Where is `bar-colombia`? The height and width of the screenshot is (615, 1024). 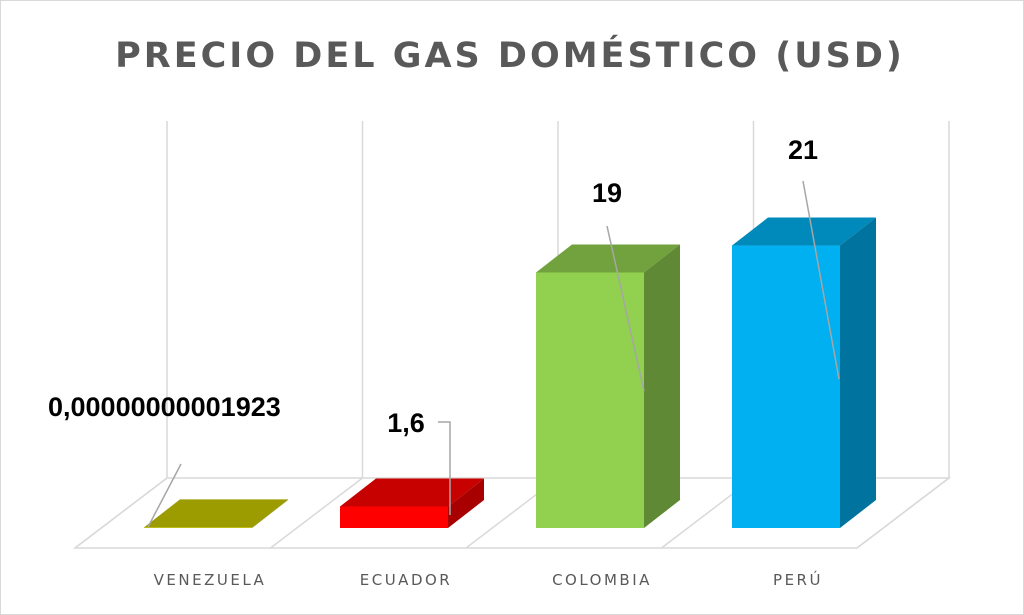
bar-colombia is located at coordinates (590, 400).